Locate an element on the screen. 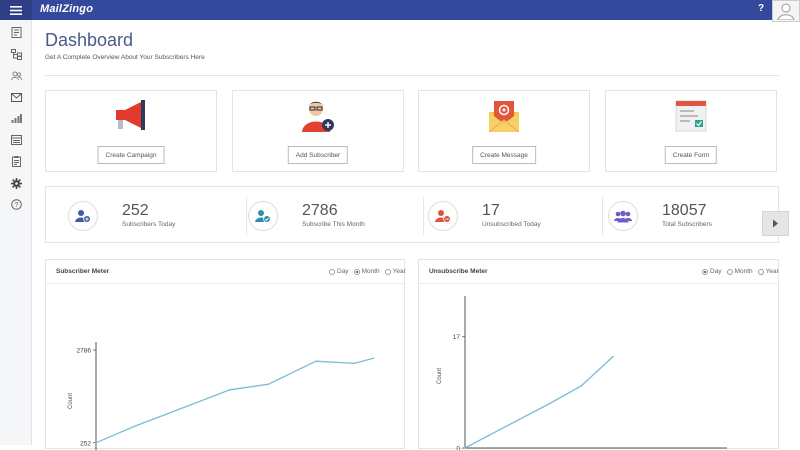 The image size is (800, 450). sidebar-item-reports is located at coordinates (16, 33).